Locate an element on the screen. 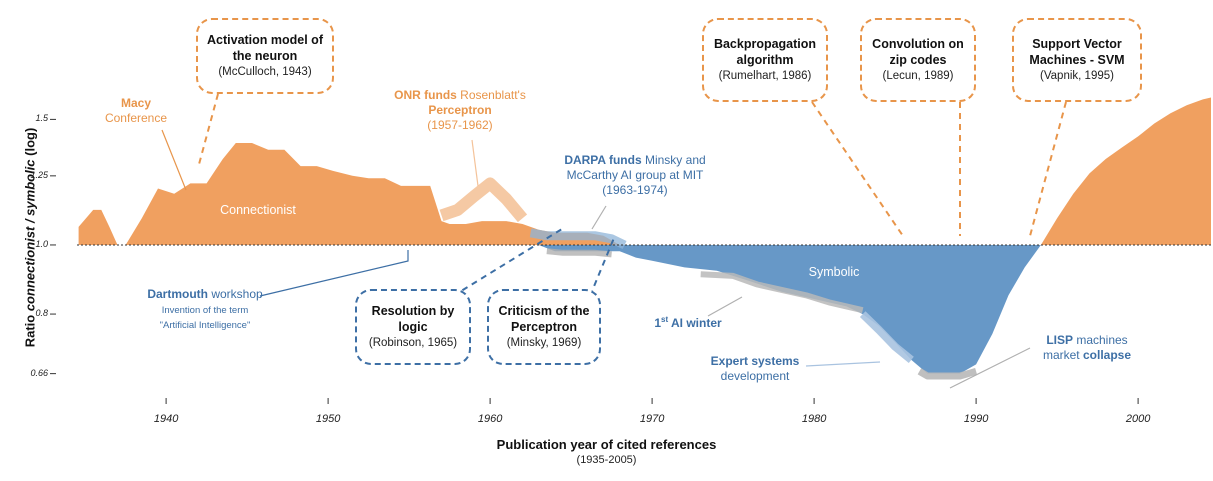 The width and height of the screenshot is (1213, 481). svm-connector is located at coordinates (1048, 169).